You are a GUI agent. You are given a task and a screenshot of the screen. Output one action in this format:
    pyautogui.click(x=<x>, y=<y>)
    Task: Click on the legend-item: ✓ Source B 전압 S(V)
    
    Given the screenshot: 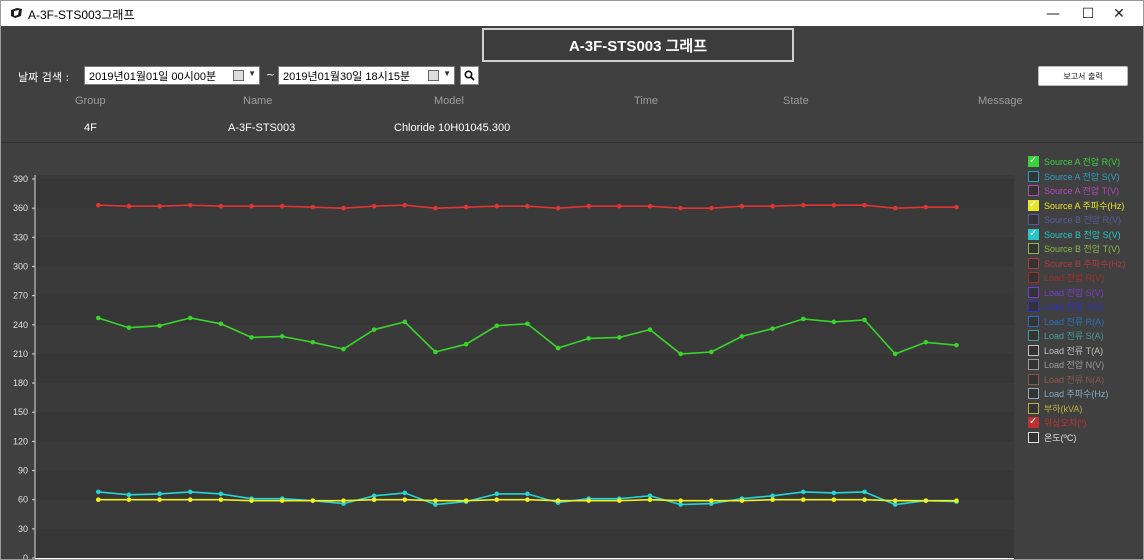 What is the action you would take?
    pyautogui.click(x=1084, y=234)
    